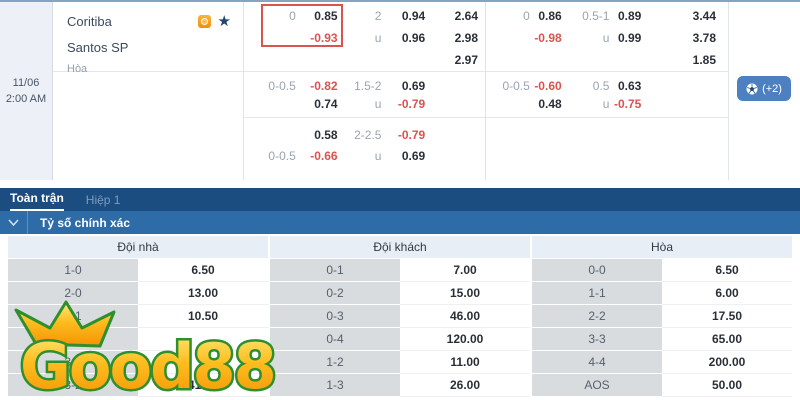  What do you see at coordinates (26, 99) in the screenshot?
I see `match-time: 2:00 AM` at bounding box center [26, 99].